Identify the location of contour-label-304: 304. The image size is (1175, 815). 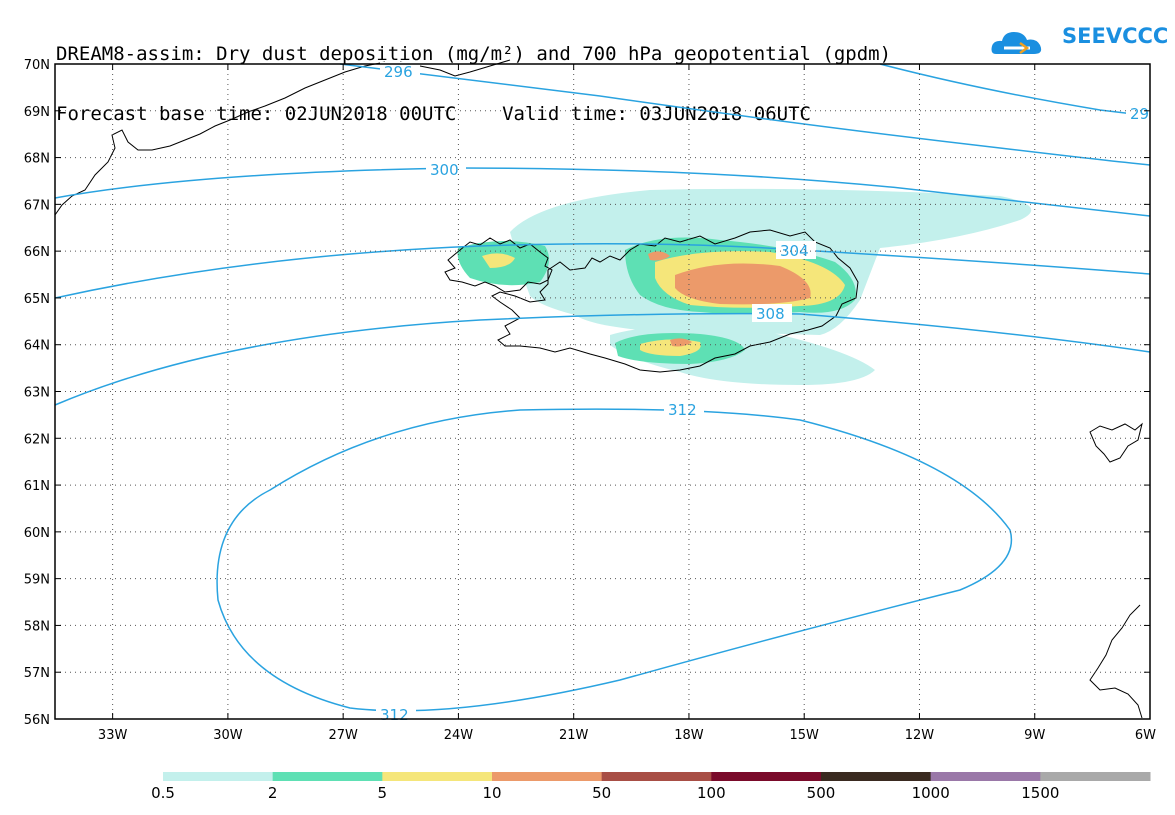
(794, 251).